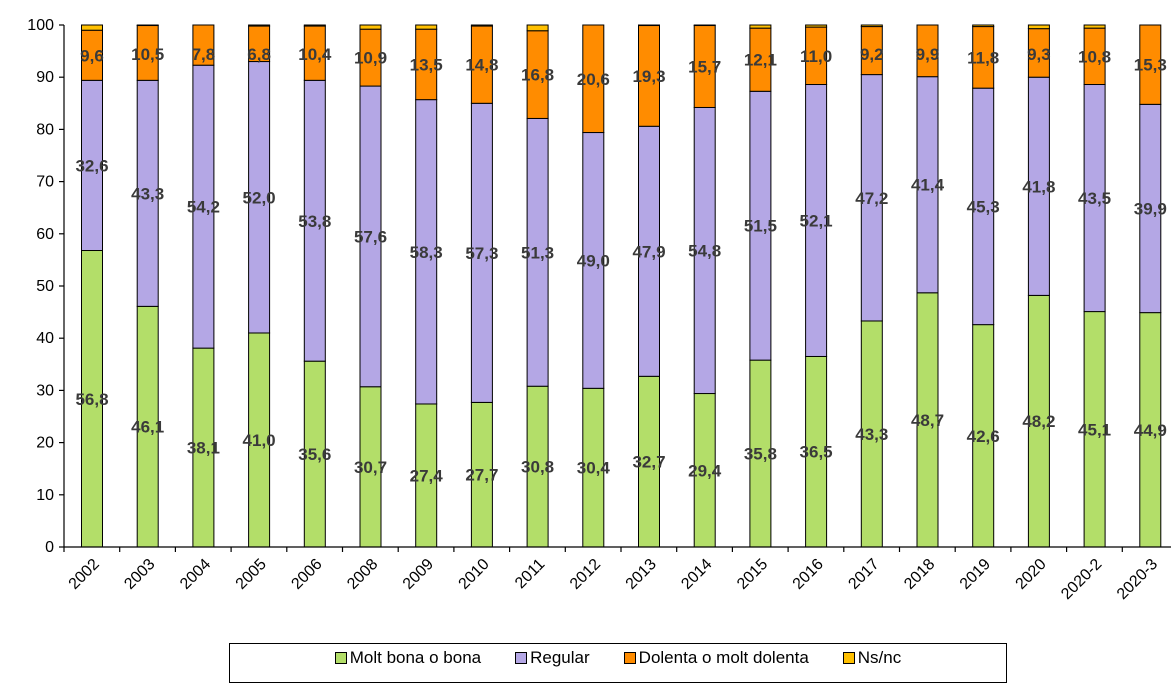 This screenshot has height=683, width=1171. What do you see at coordinates (760, 60) in the screenshot?
I see `data-label-dolenta-o-molt-dolenta-2015: 12,1` at bounding box center [760, 60].